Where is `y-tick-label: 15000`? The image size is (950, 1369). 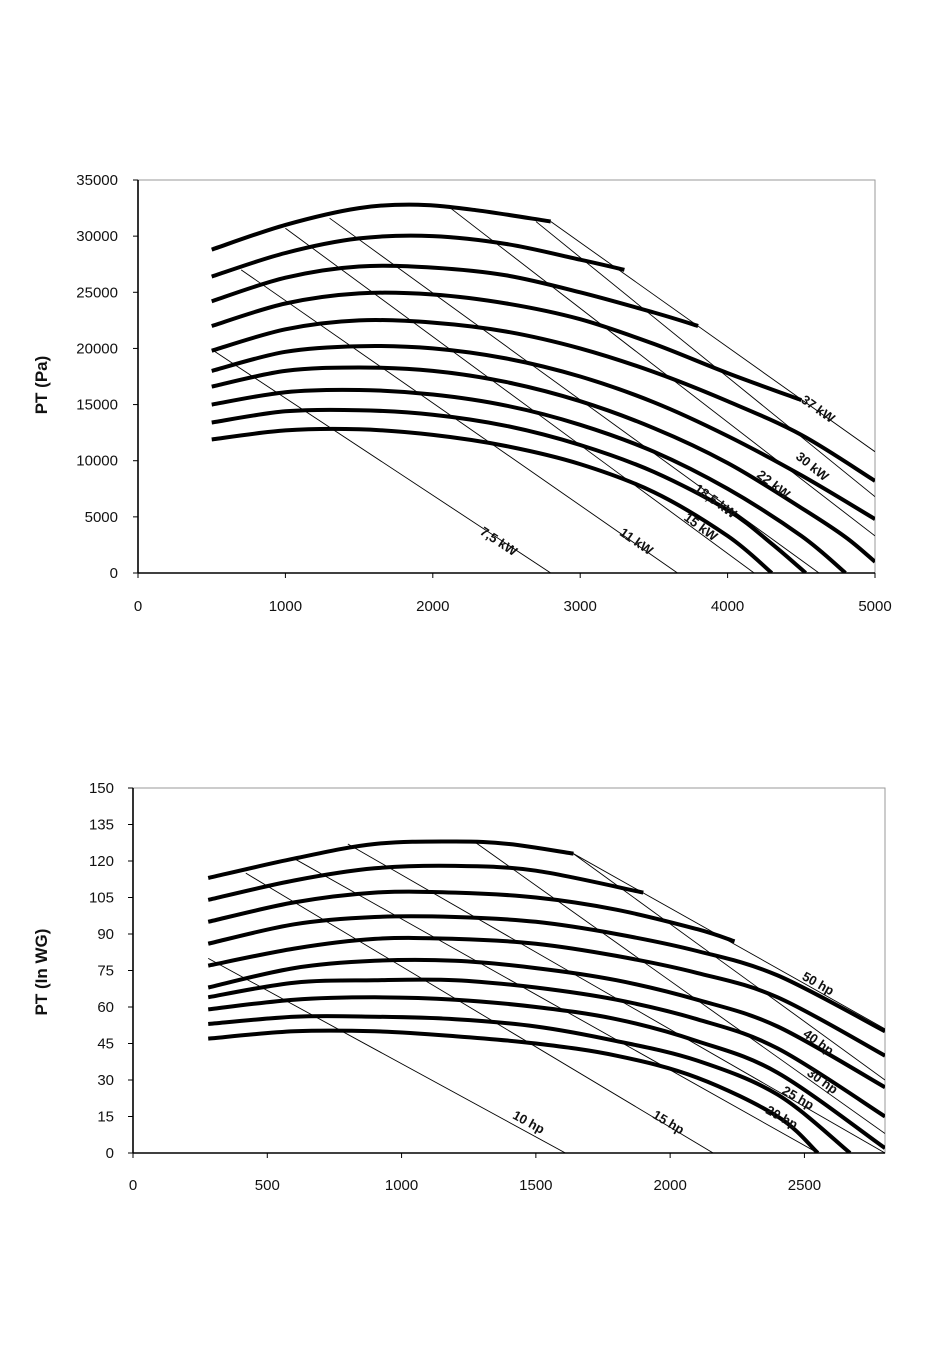
y-tick-label: 15000 is located at coordinates (97, 405).